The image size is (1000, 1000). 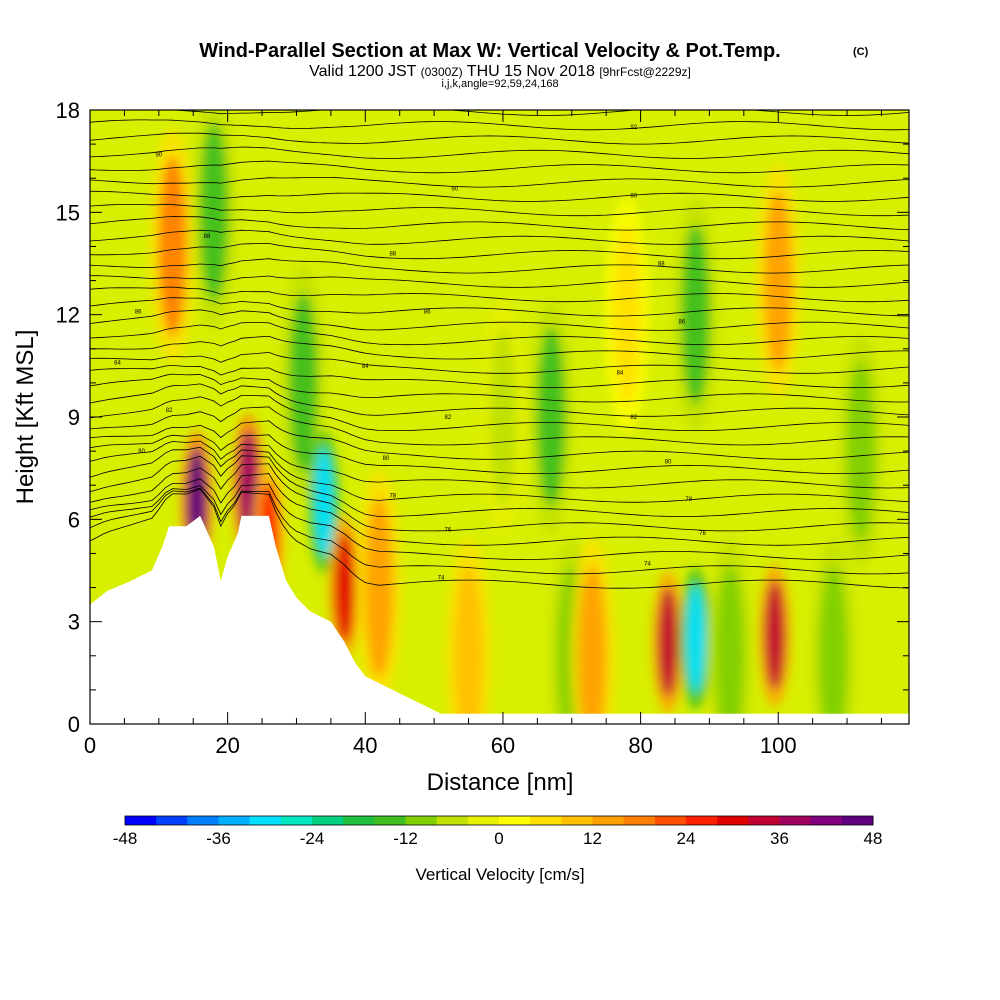 I want to click on y-tick-label-0: 0, so click(x=74, y=724).